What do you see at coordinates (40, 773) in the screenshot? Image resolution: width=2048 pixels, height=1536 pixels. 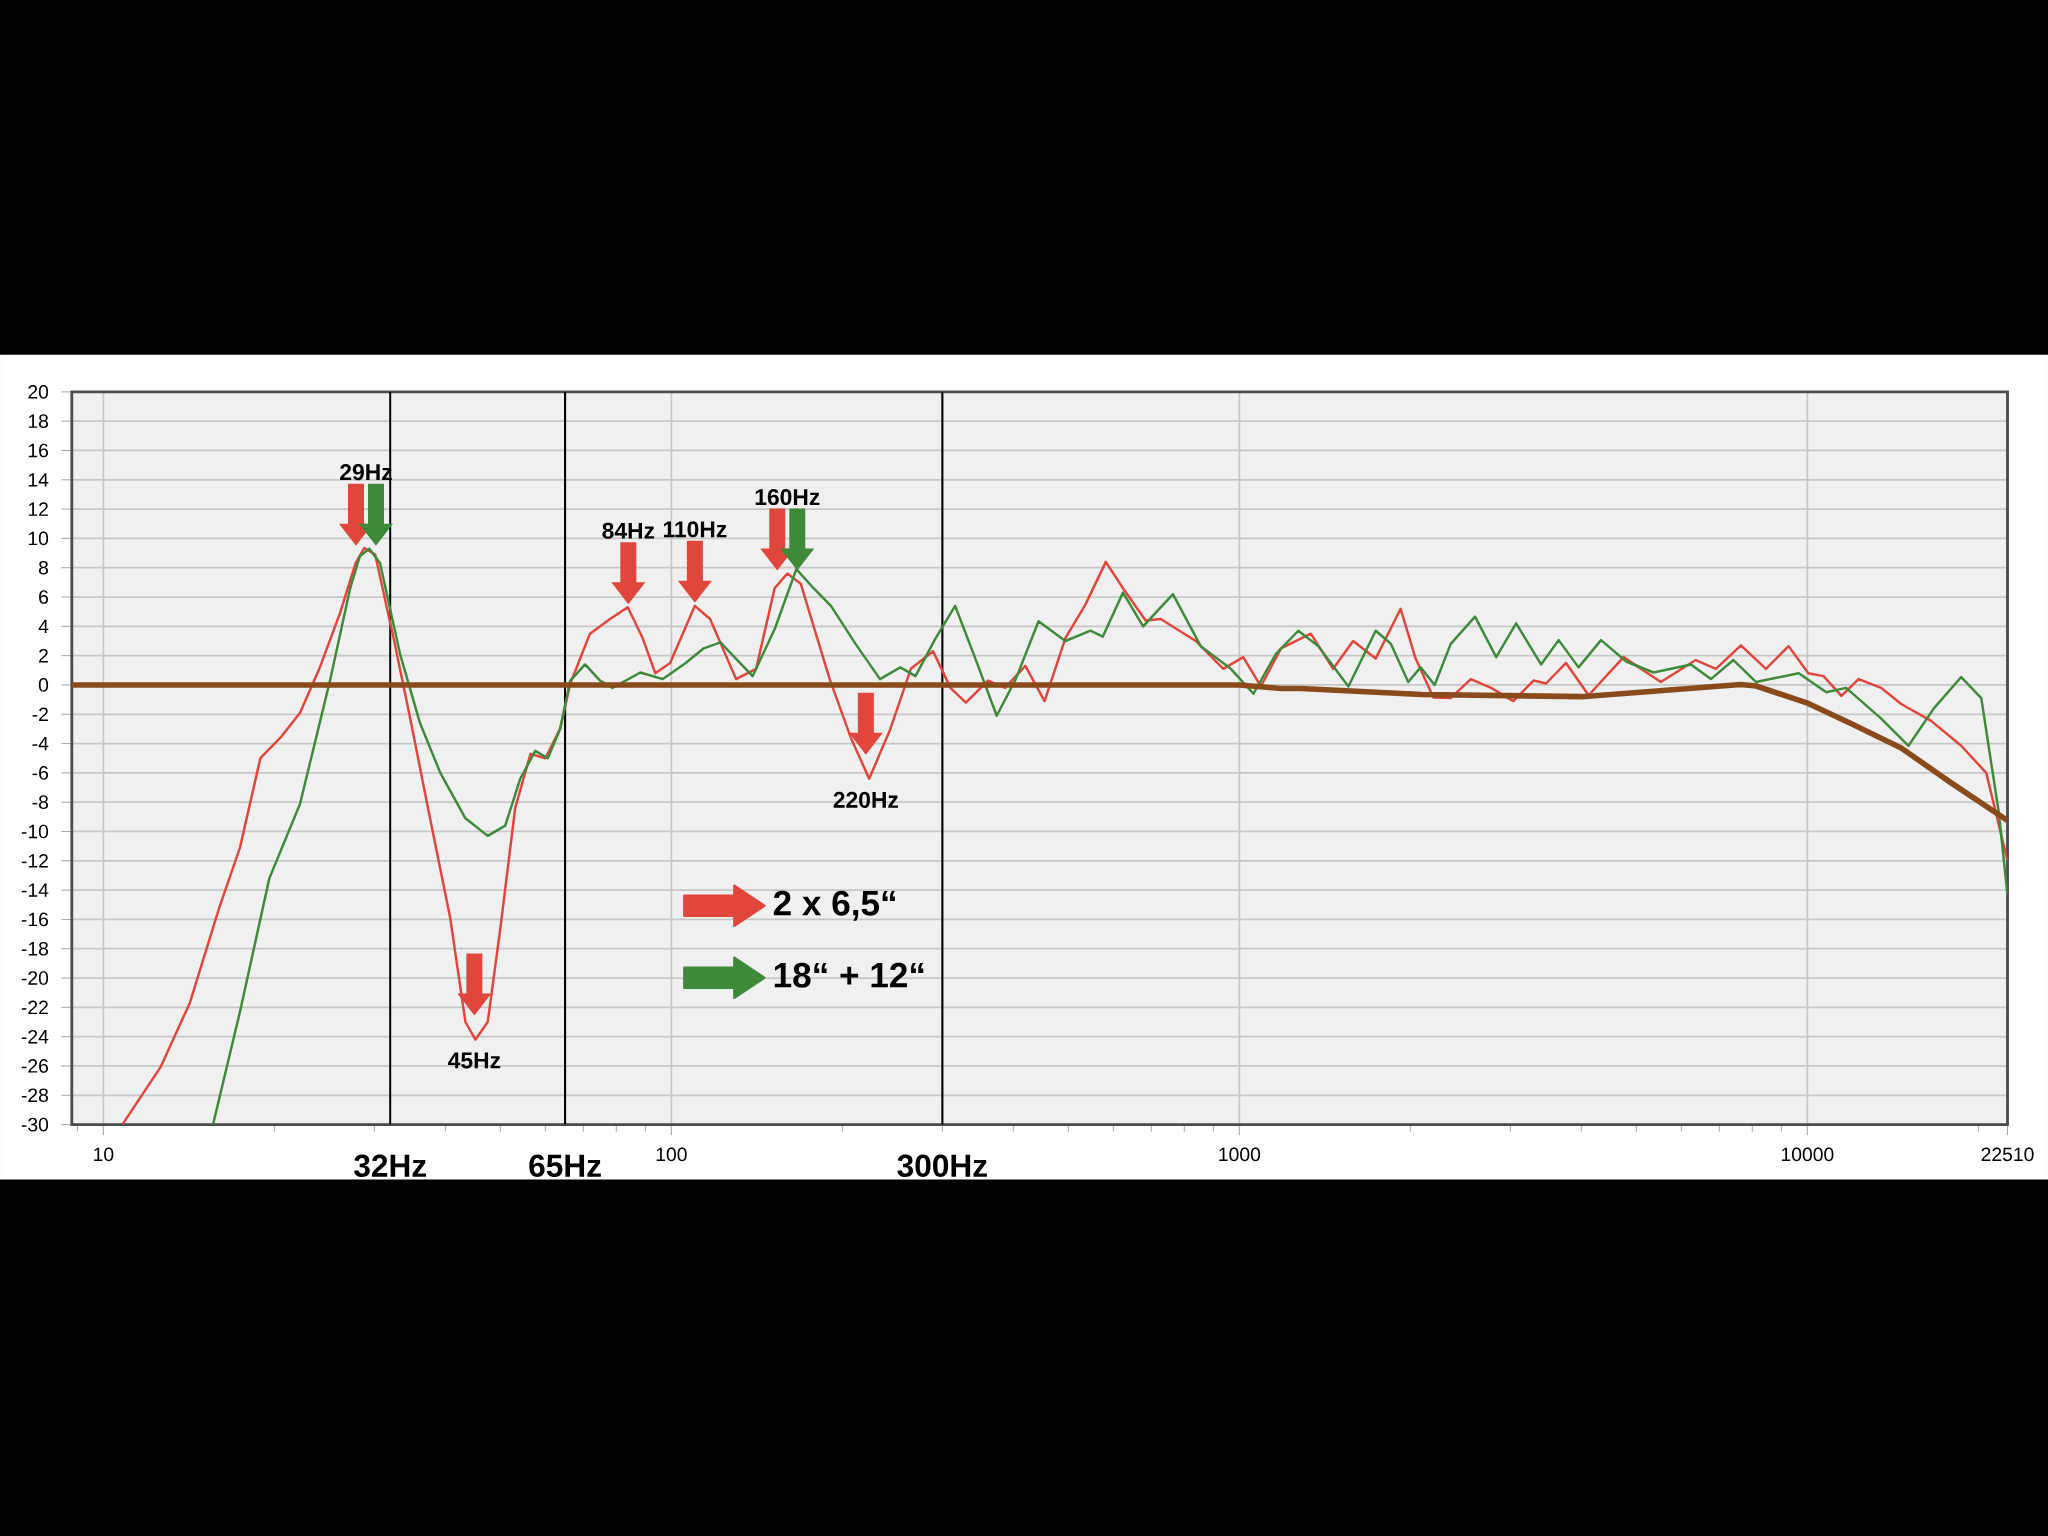 I see `y-tick-label: -6` at bounding box center [40, 773].